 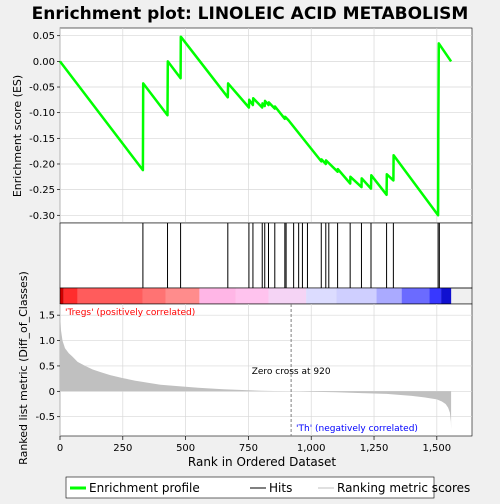 I want to click on x-tick-label: 1,250, so click(x=374, y=448).